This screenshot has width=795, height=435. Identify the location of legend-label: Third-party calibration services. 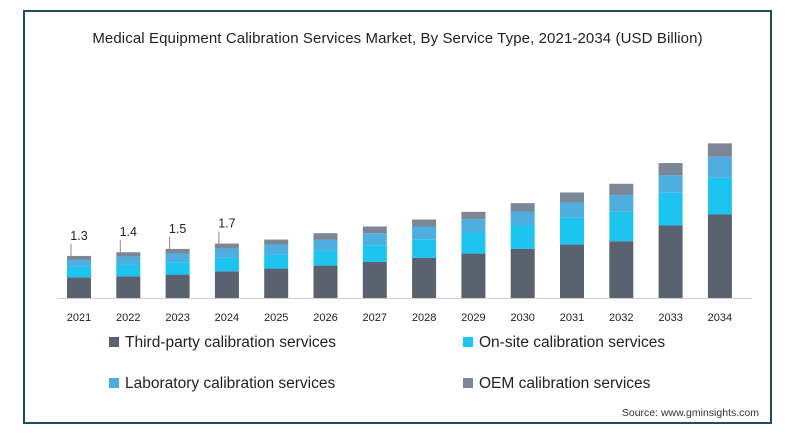
(230, 342).